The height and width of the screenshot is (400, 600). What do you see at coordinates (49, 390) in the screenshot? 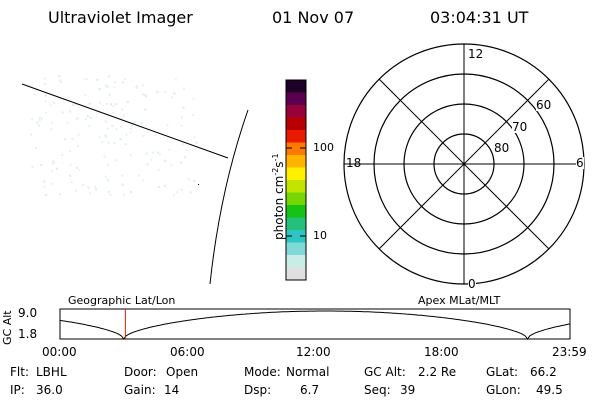
I see `status-ip-value: 36.0` at bounding box center [49, 390].